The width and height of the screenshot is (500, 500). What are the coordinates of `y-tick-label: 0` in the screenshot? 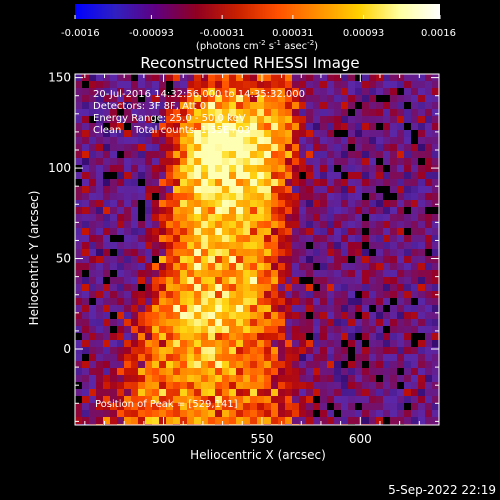 It's located at (67, 349).